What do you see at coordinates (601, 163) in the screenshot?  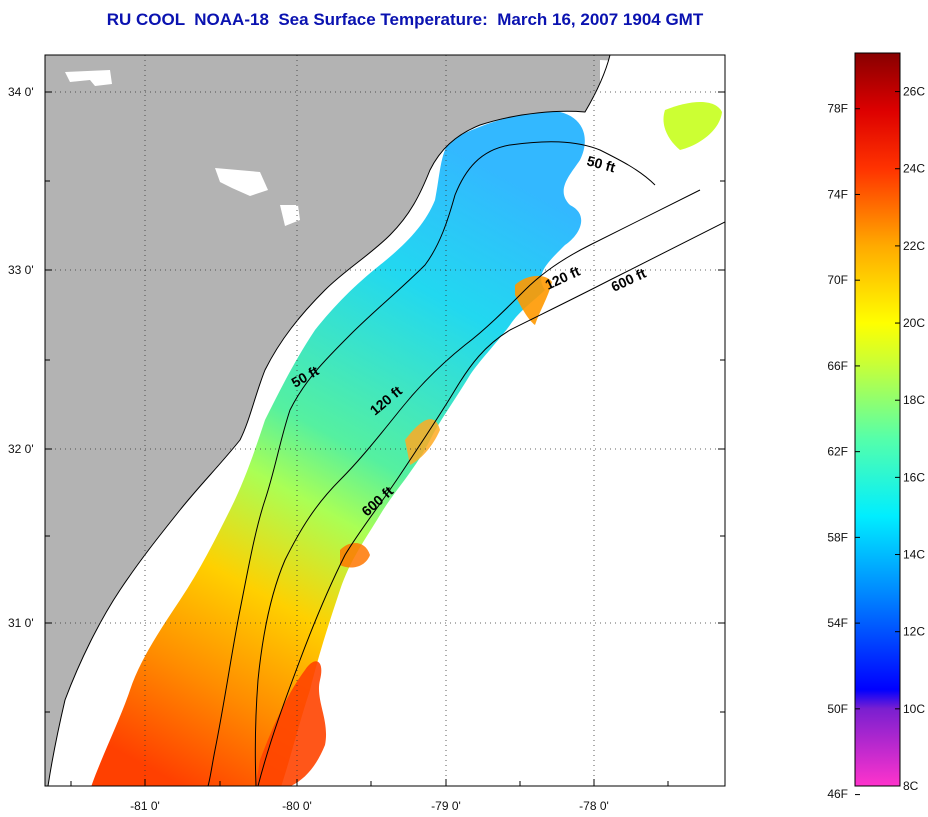 I see `contour-label: 50 ft` at bounding box center [601, 163].